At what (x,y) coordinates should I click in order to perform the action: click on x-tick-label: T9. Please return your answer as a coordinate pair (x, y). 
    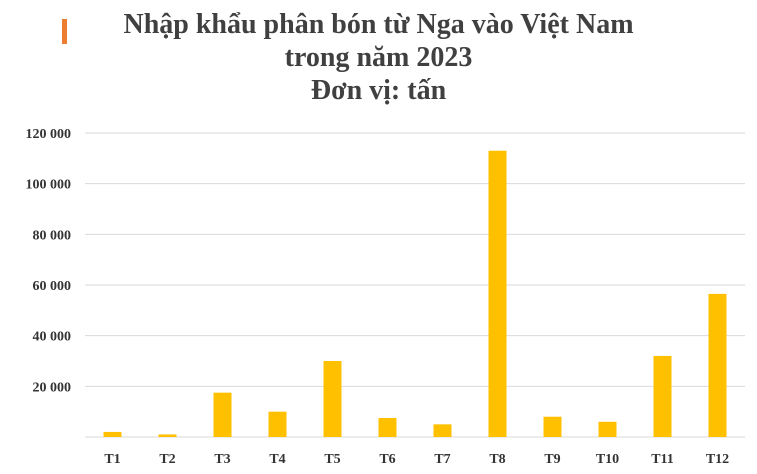
    Looking at the image, I should click on (552, 459).